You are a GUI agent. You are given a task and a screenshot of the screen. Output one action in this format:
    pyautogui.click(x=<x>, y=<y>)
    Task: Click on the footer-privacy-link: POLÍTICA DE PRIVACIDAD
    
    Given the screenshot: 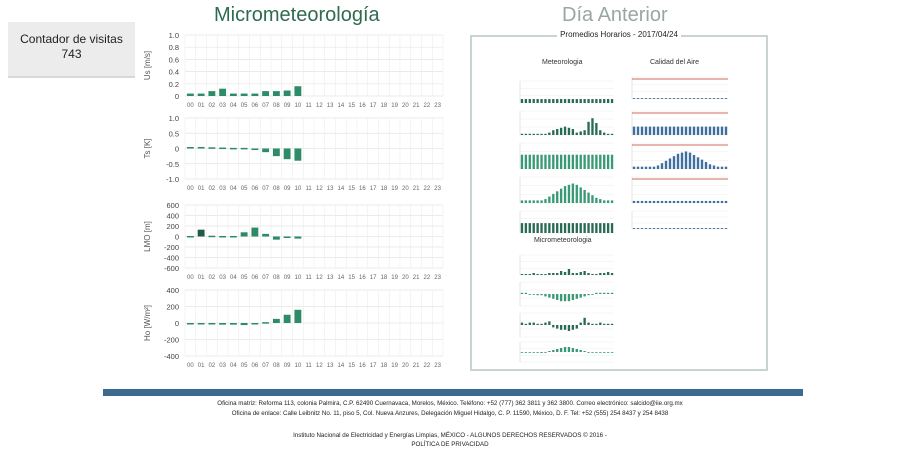 What is the action you would take?
    pyautogui.click(x=450, y=444)
    